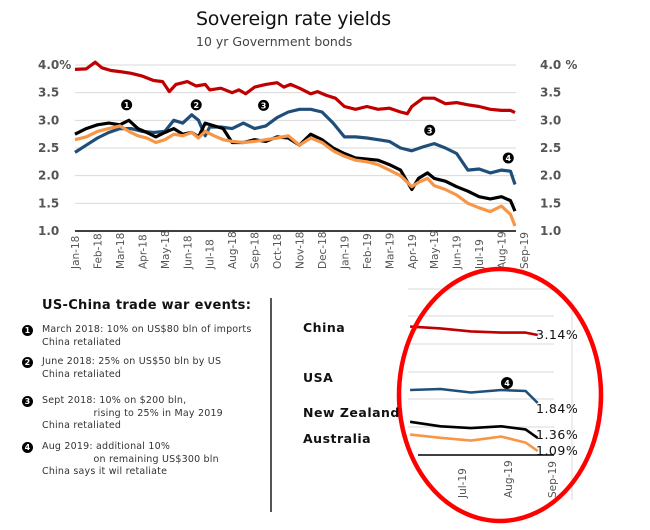 This screenshot has height=530, width=650. Describe the element at coordinates (295, 88) in the screenshot. I see `series-line-china` at that location.